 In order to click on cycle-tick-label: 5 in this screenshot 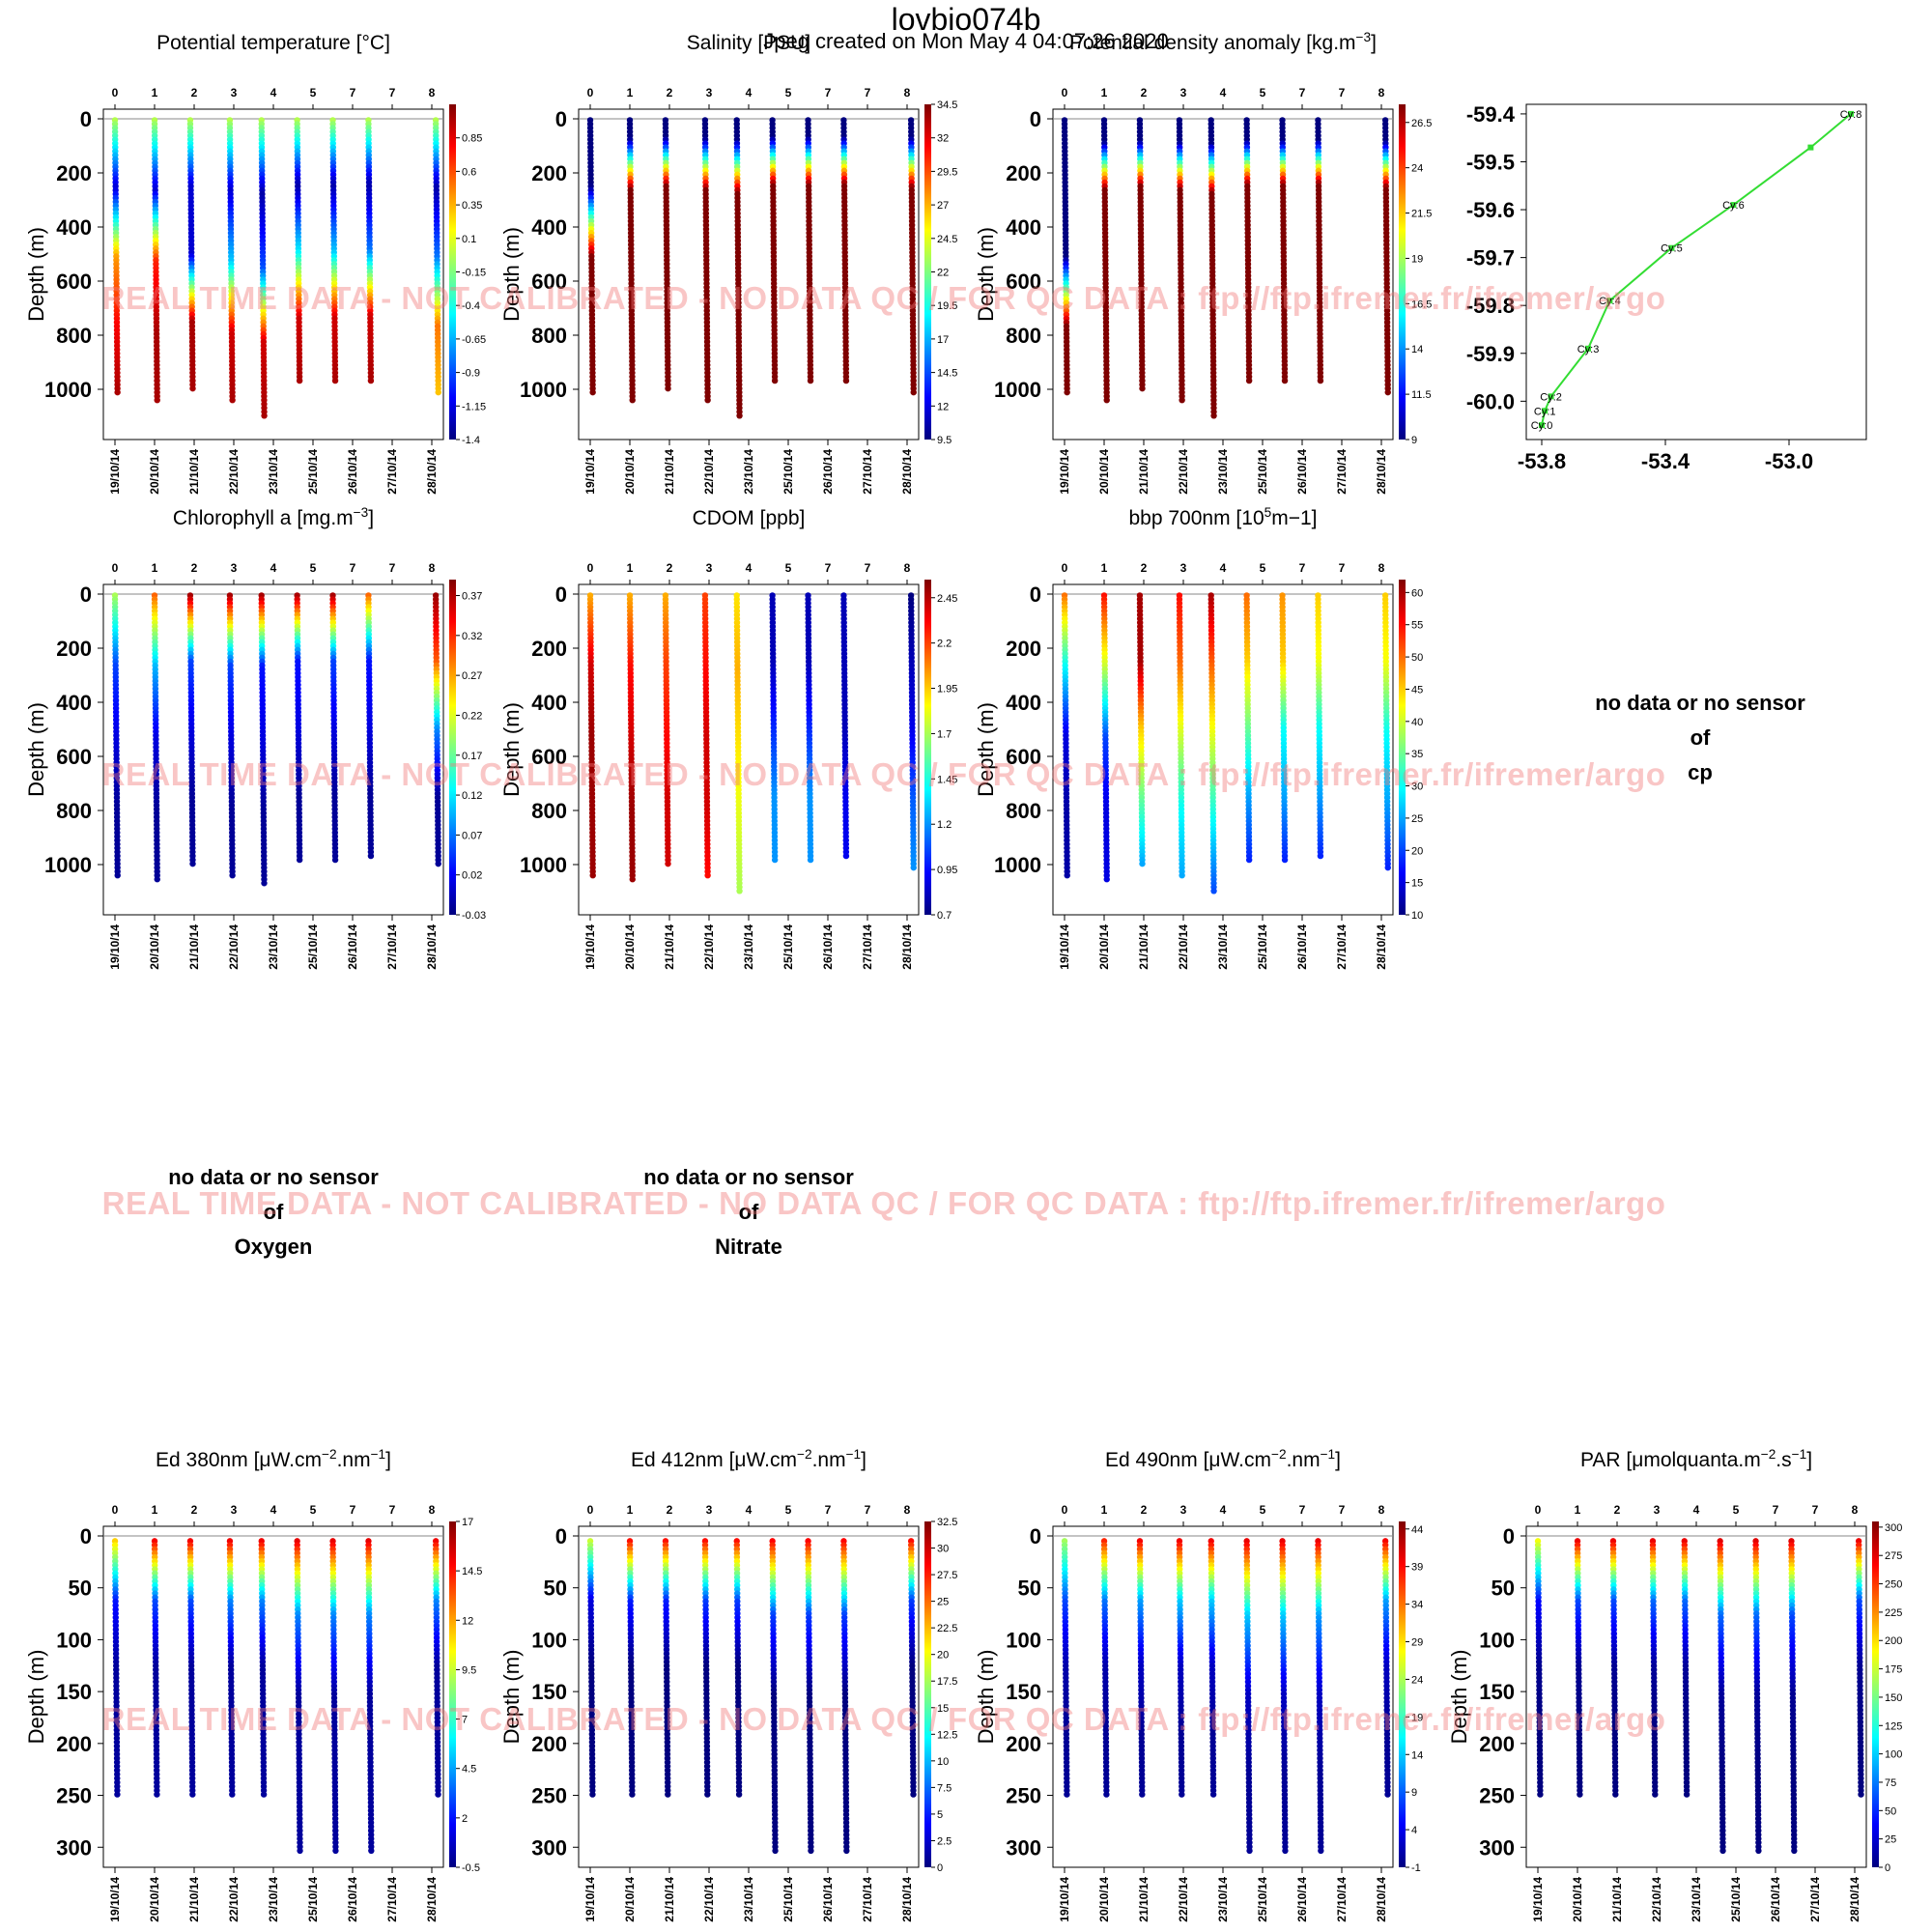, I will do `click(788, 568)`.